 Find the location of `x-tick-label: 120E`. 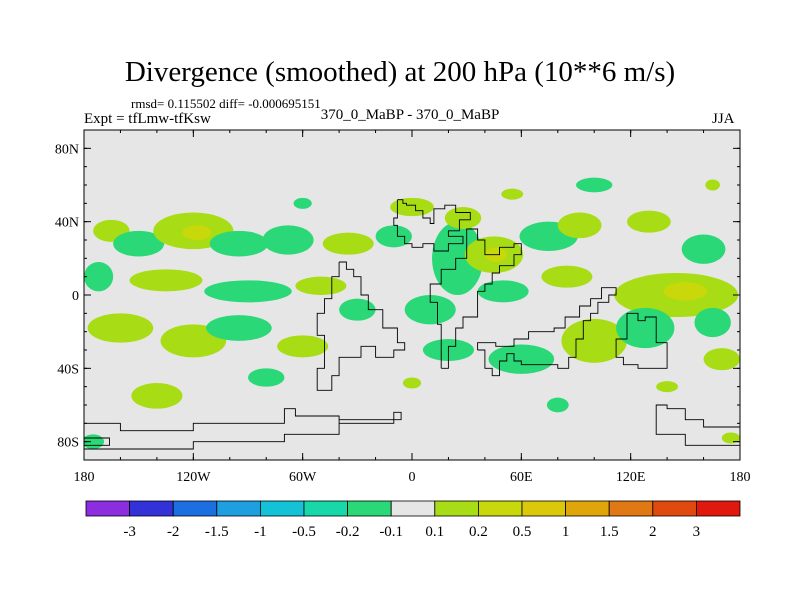

x-tick-label: 120E is located at coordinates (631, 477).